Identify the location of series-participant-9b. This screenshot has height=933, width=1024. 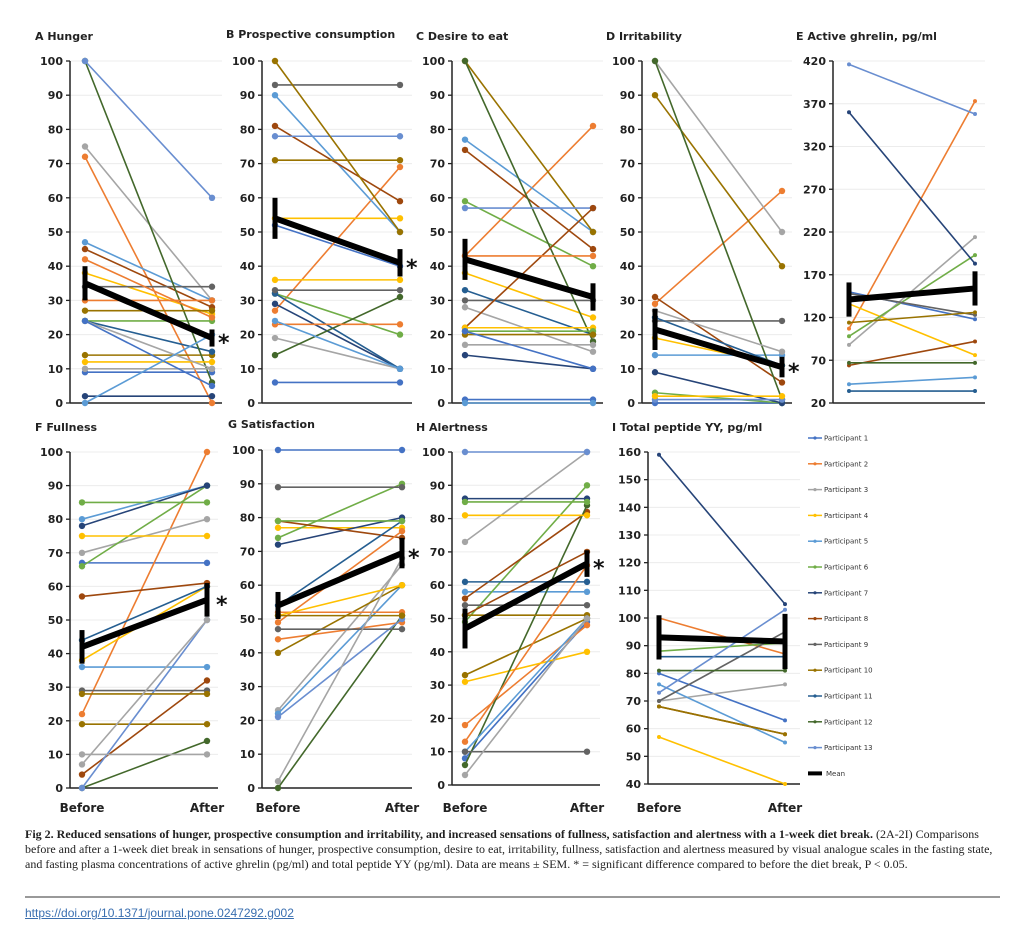
(526, 751).